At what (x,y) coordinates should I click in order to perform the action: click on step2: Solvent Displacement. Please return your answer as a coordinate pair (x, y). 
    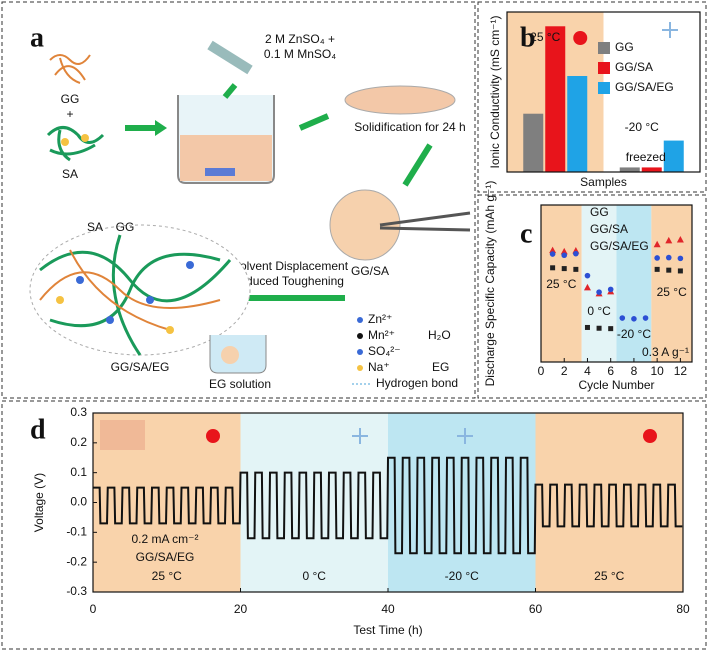
    Looking at the image, I should click on (290, 266).